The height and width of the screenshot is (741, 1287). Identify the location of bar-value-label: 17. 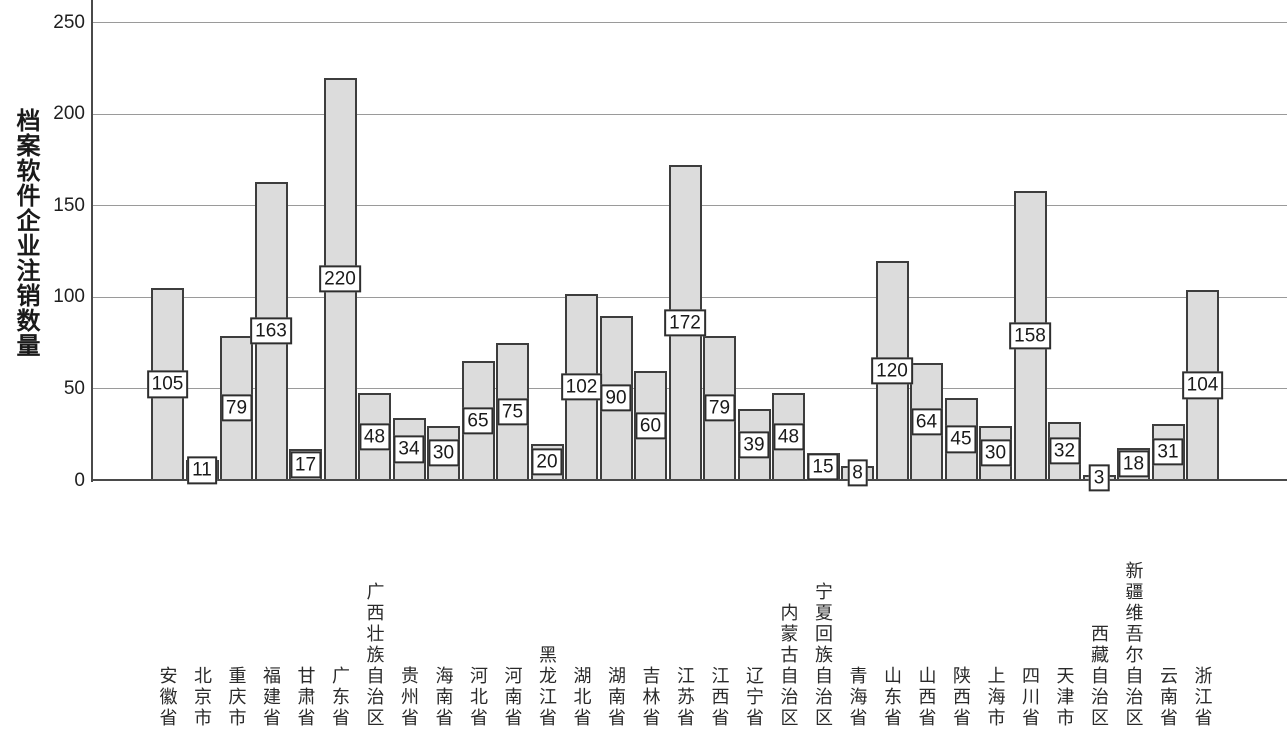
(305, 465).